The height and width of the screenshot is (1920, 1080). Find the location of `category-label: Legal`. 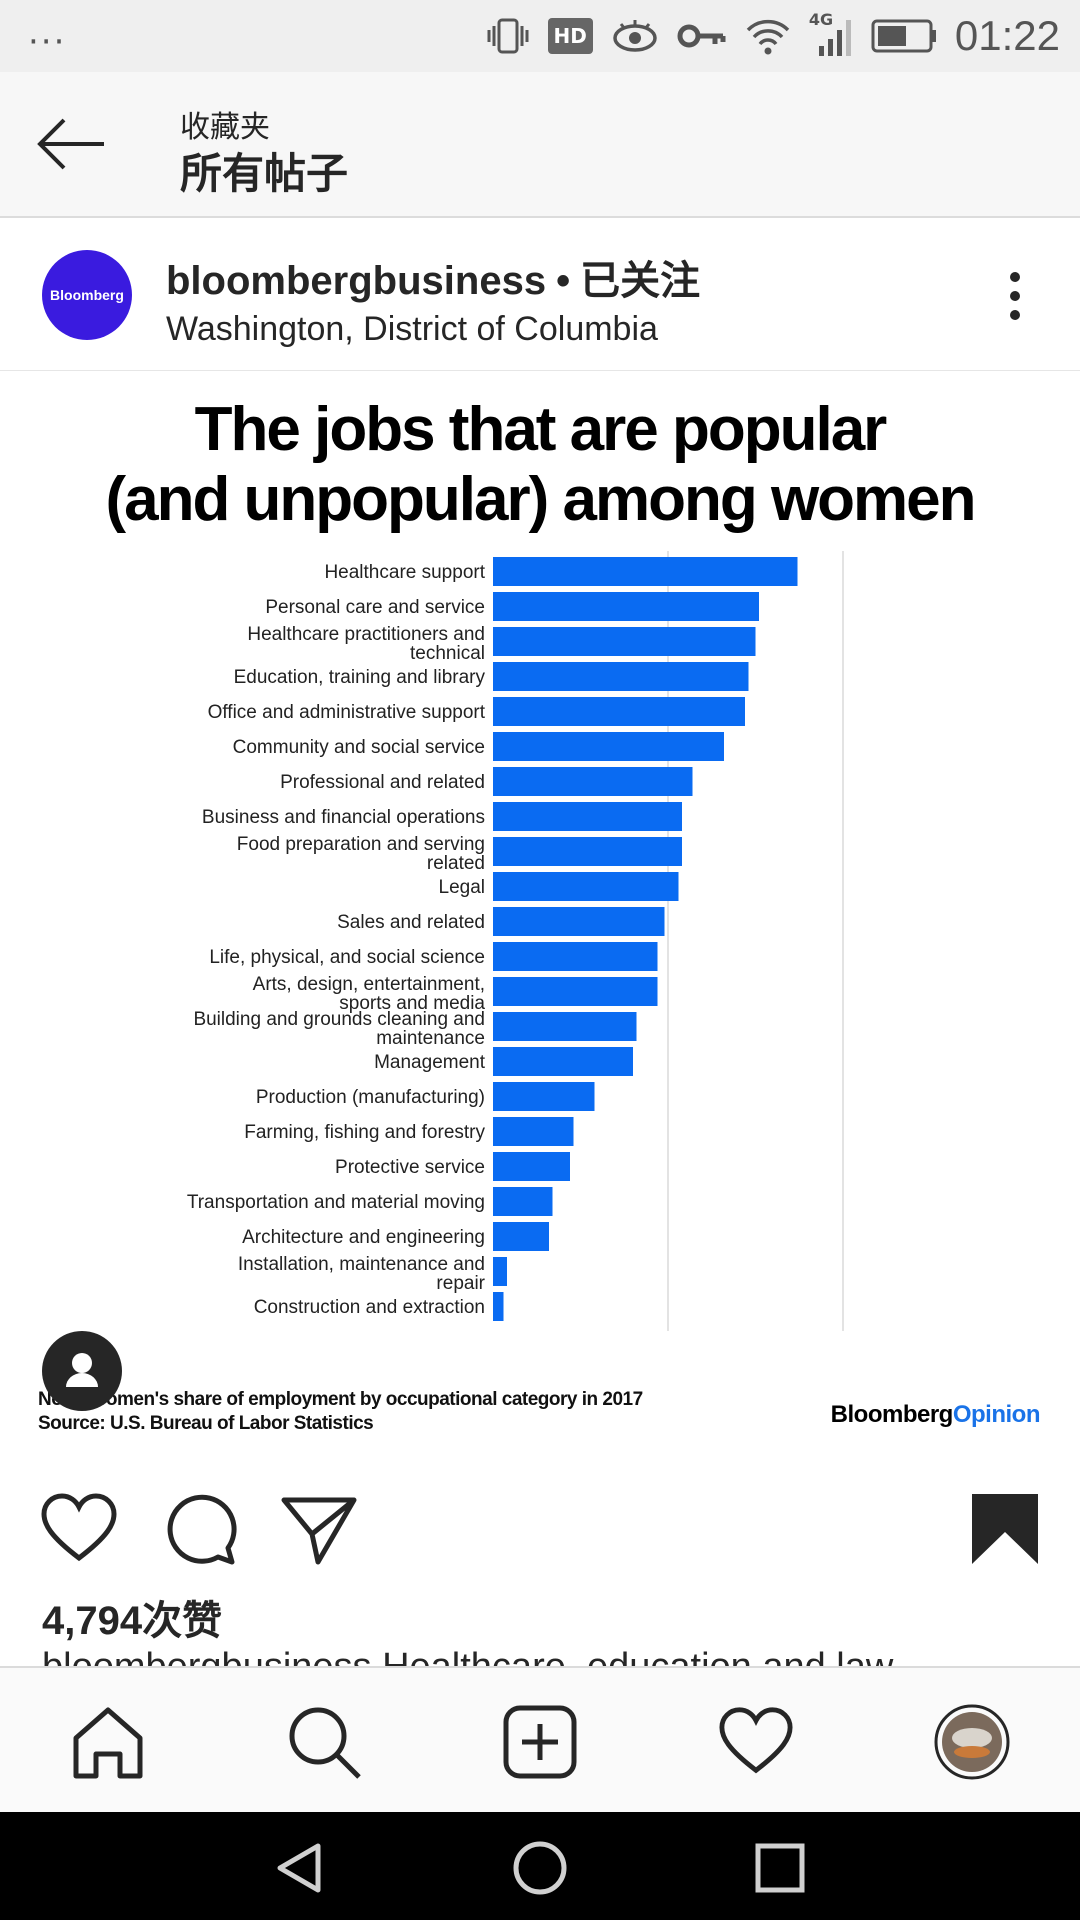

category-label: Legal is located at coordinates (462, 887).